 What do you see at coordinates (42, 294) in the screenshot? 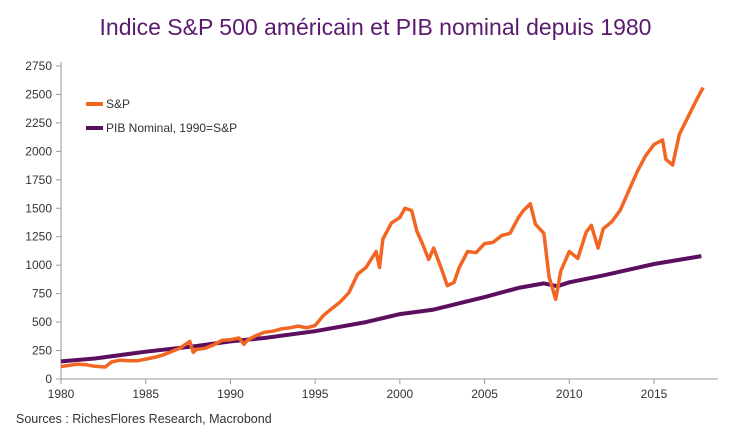
I see `y-tick-label: 750` at bounding box center [42, 294].